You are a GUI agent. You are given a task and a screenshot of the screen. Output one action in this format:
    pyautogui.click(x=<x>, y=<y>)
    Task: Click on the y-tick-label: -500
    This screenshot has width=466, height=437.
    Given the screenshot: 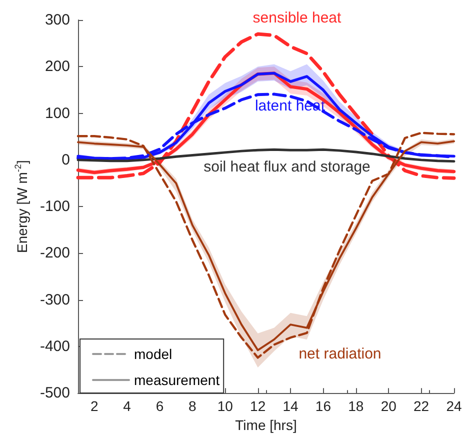 What is the action you would take?
    pyautogui.click(x=55, y=393)
    